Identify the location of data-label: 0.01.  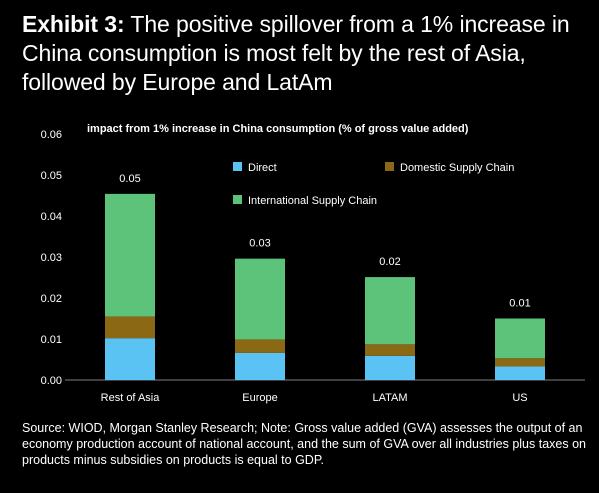
(519, 304).